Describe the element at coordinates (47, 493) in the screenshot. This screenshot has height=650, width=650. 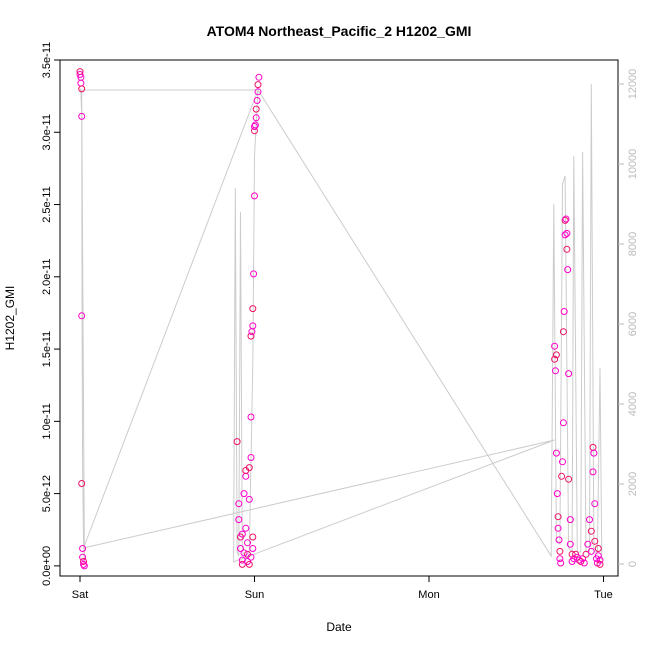
I see `y-tick-label: 5.0e-12` at that location.